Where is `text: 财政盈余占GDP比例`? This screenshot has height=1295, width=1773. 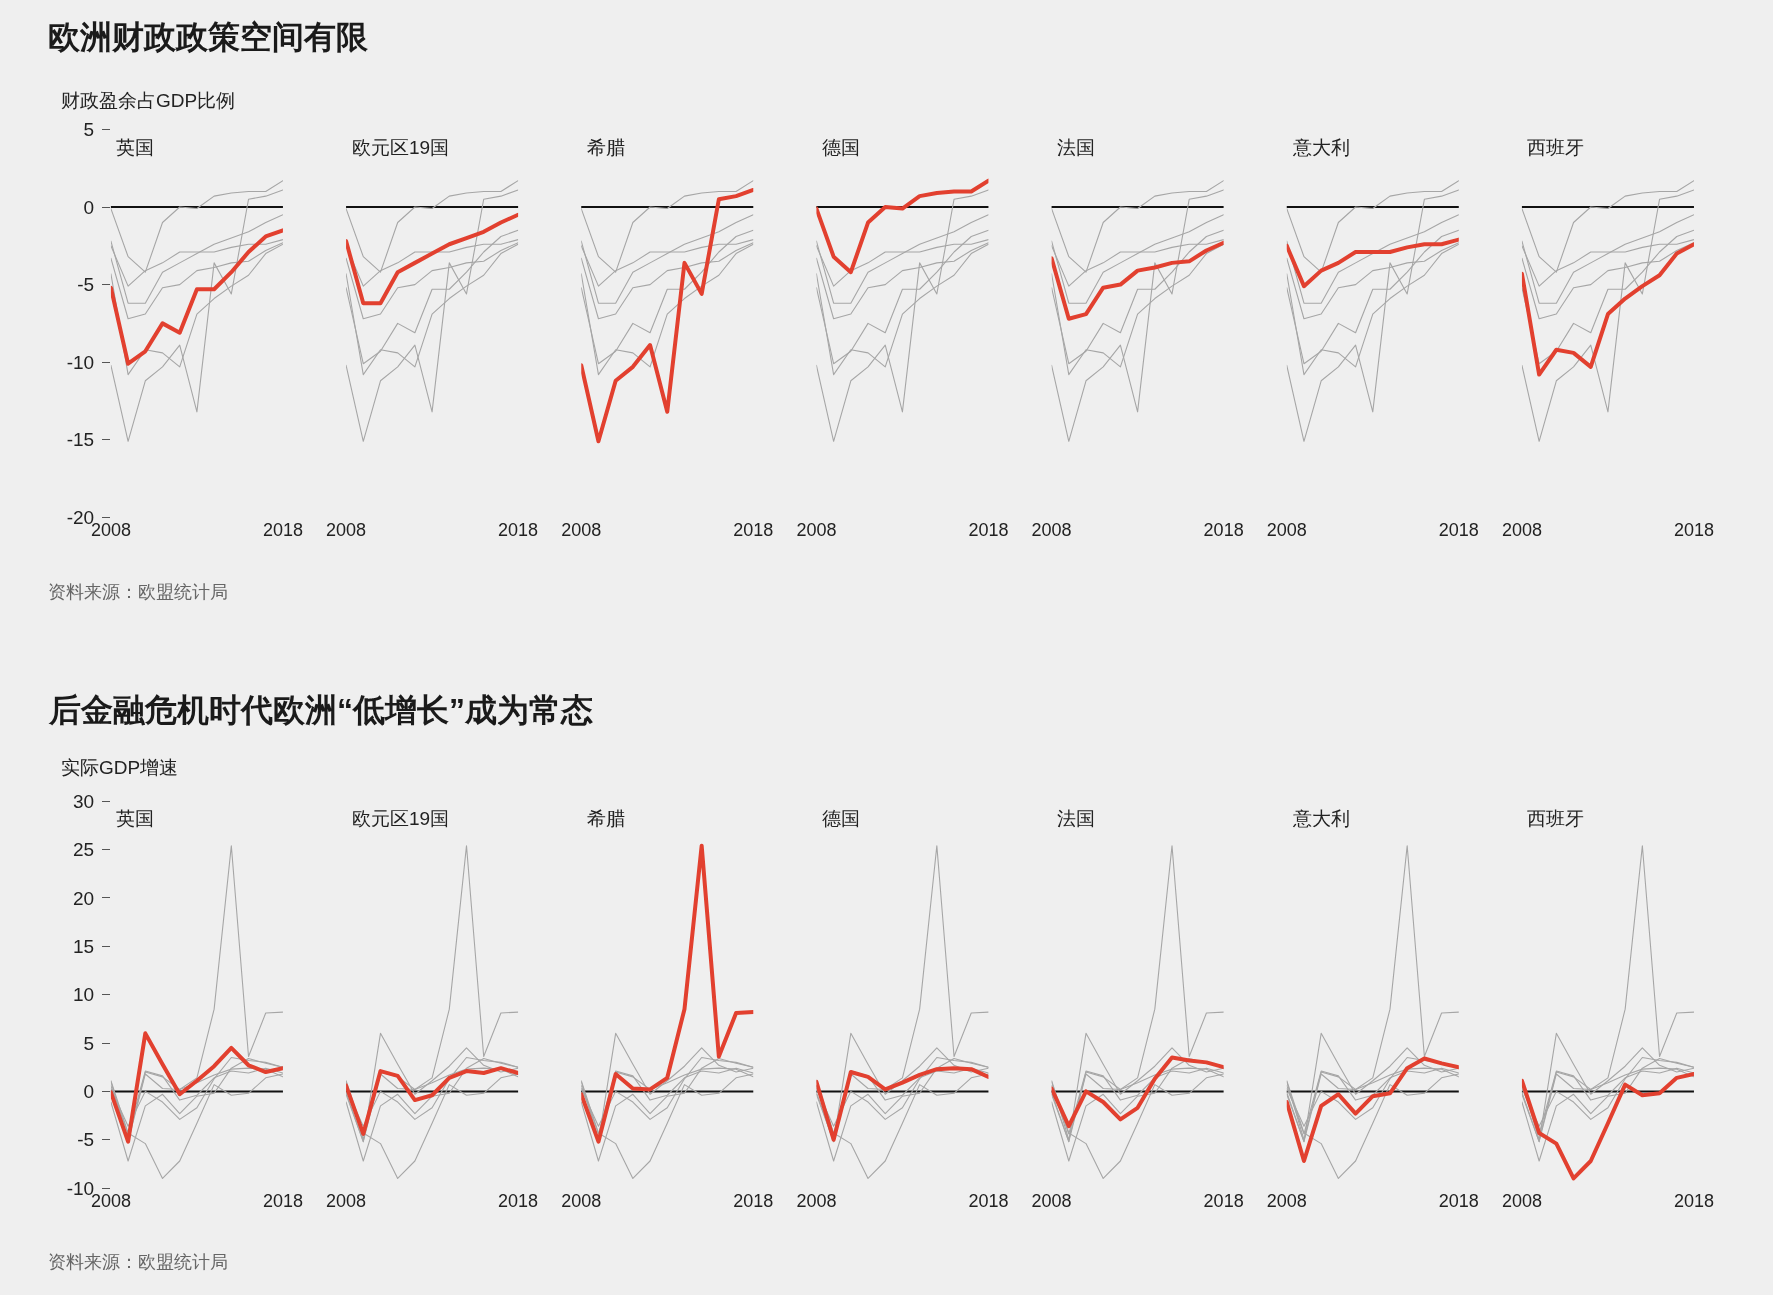
text: 财政盈余占GDP比例 is located at coordinates (148, 100).